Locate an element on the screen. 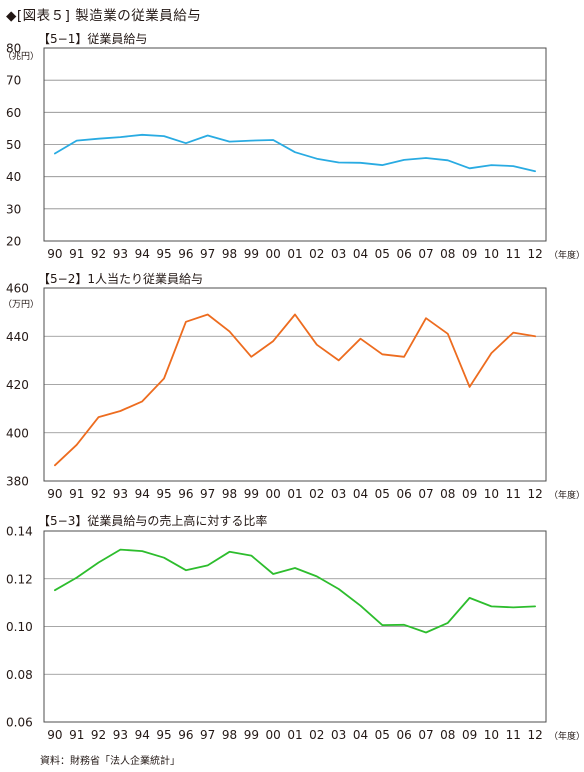  x-tick-label: 90 is located at coordinates (54, 735).